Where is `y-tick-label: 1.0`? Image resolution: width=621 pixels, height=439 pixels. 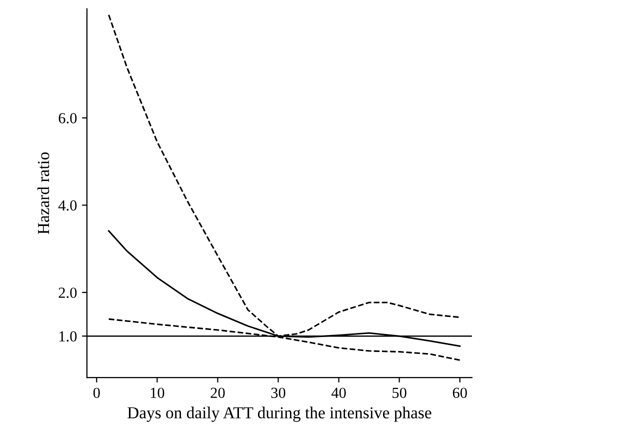
y-tick-label: 1.0 is located at coordinates (68, 336).